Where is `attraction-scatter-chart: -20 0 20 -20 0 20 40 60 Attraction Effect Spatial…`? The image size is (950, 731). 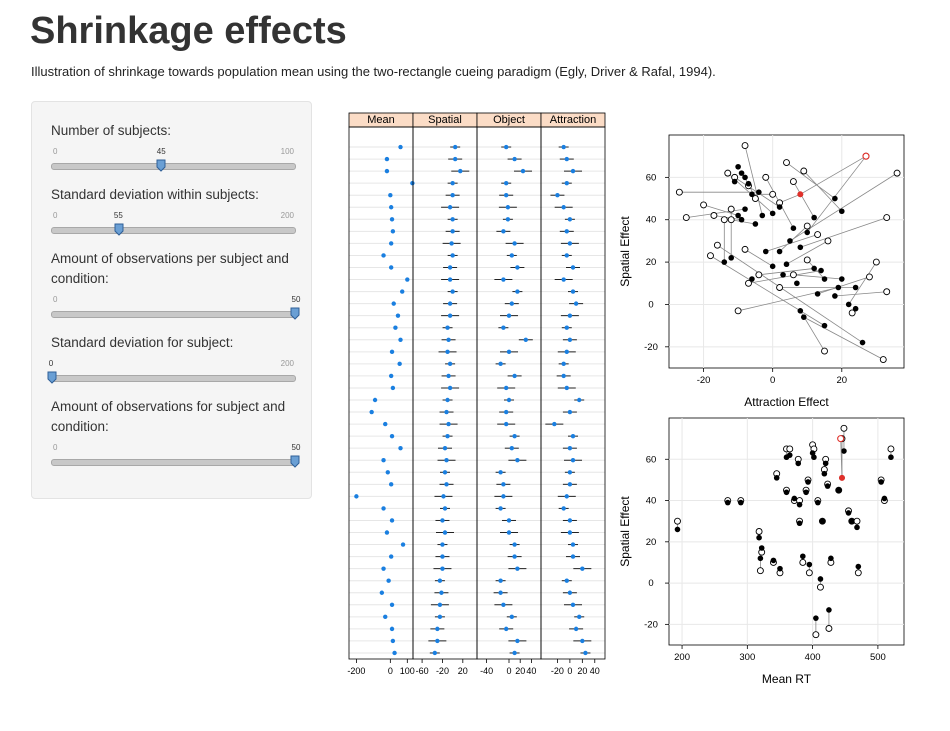
attraction-scatter-chart: -20 0 20 -20 0 20 40 60 Attraction Effect Spatial… is located at coordinates (762, 271).